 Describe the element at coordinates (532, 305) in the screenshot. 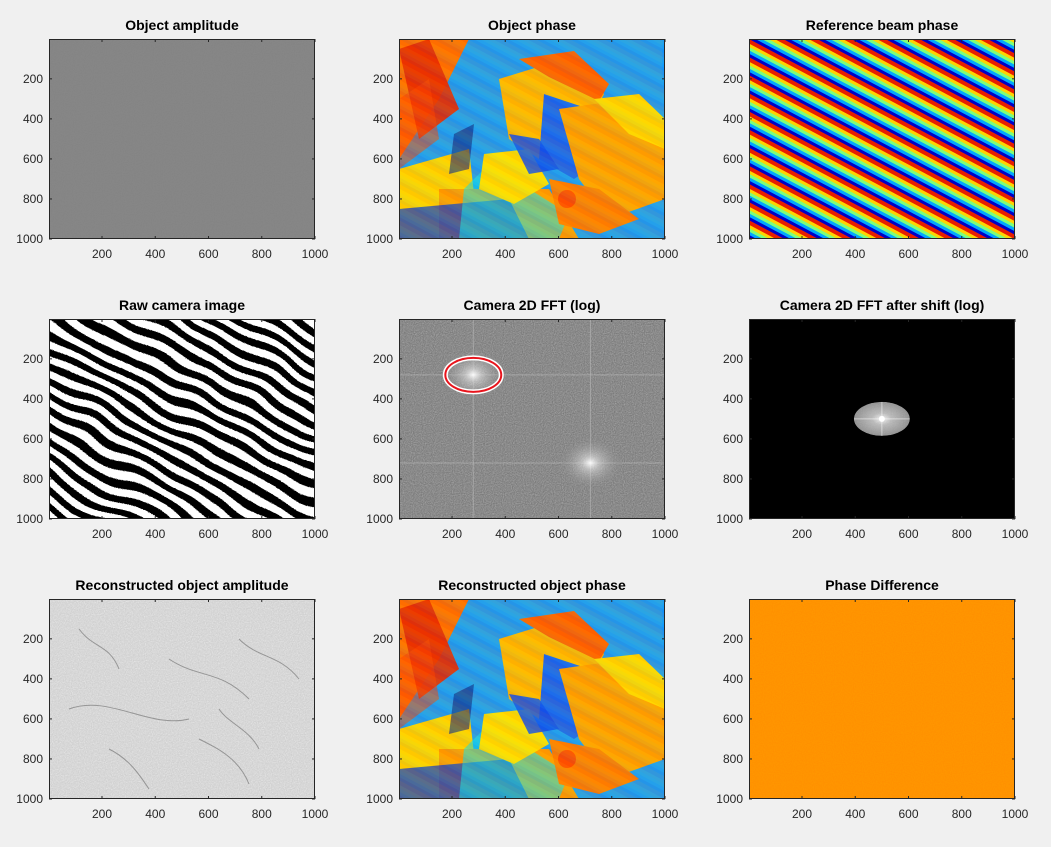

I see `panel-title: Camera 2D FFT (log)` at that location.